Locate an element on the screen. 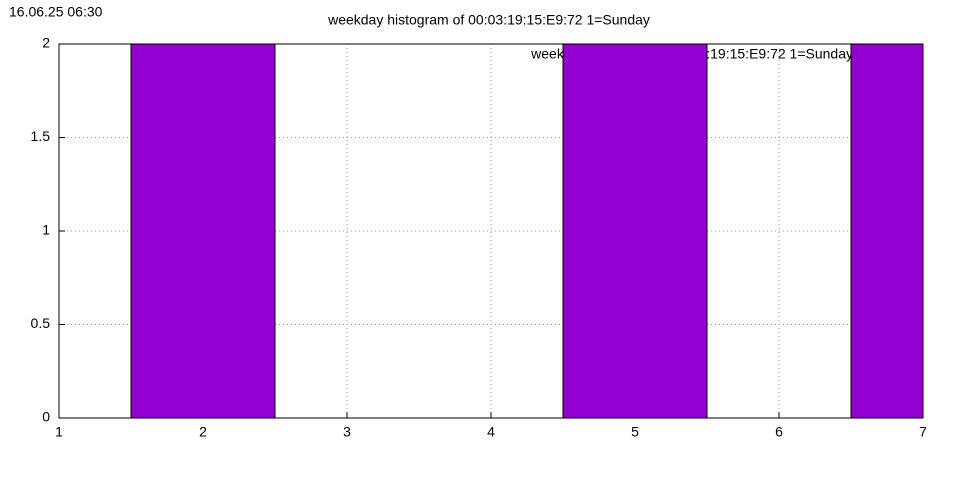 This screenshot has width=960, height=480. x-tick-label: 5 is located at coordinates (635, 432).